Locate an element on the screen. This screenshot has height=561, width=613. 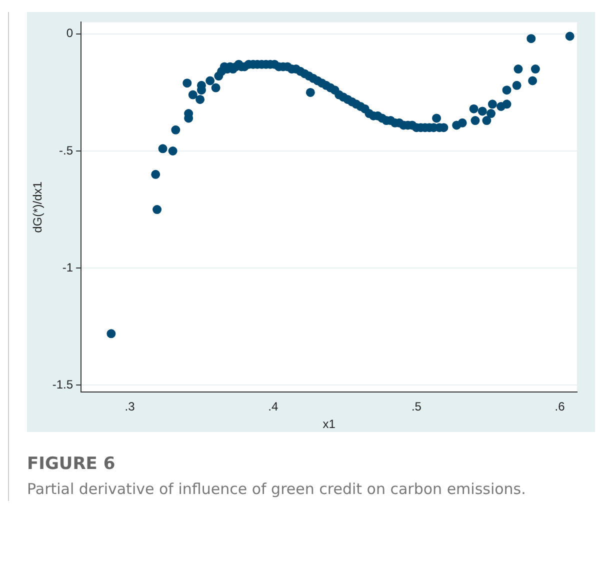
y-tick-label: -1 is located at coordinates (68, 267).